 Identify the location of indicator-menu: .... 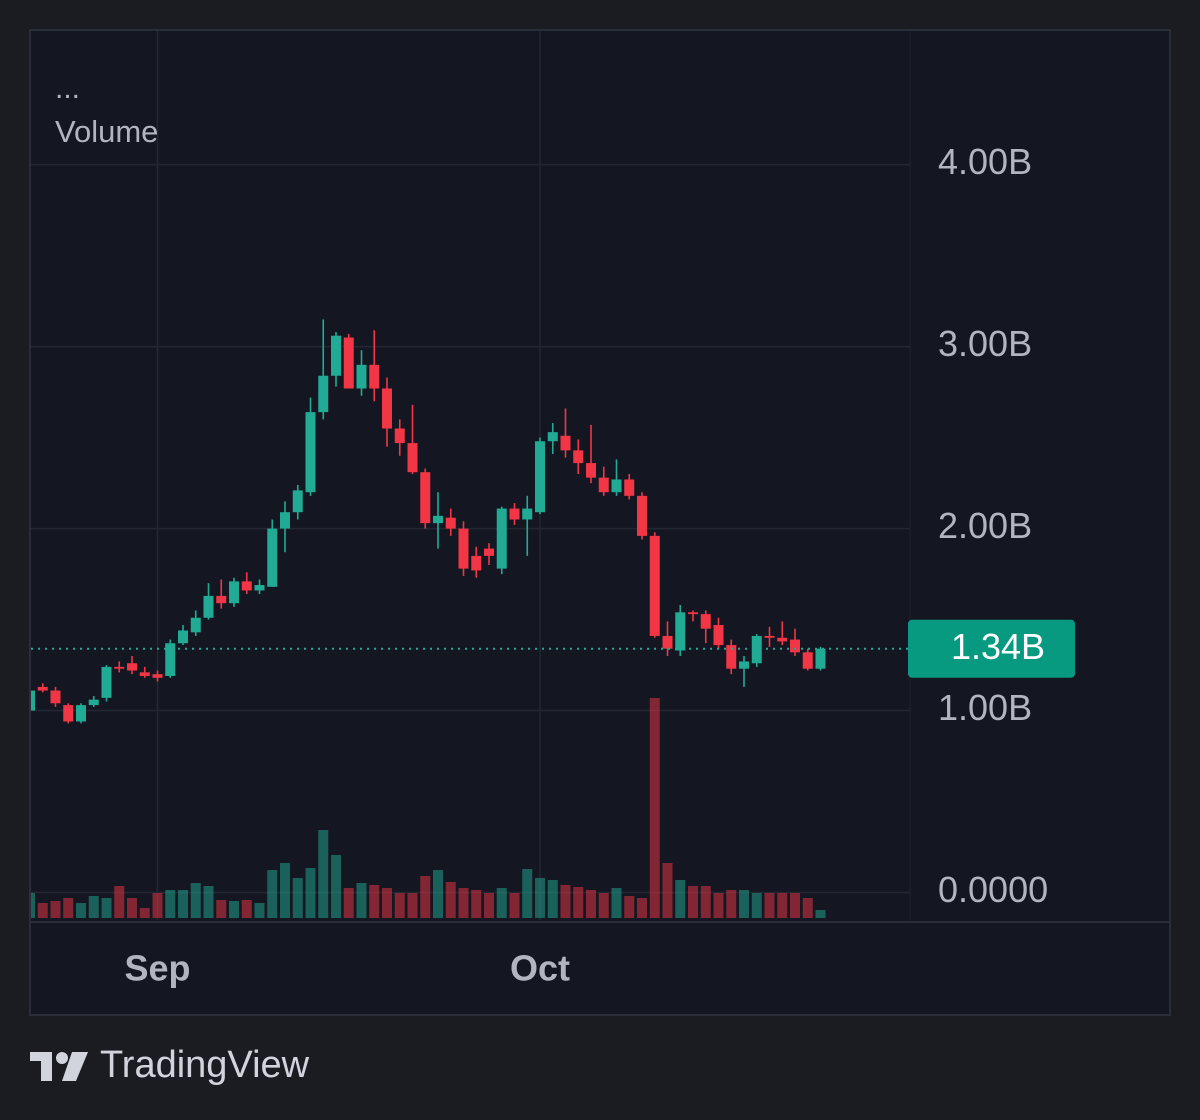
(67, 88).